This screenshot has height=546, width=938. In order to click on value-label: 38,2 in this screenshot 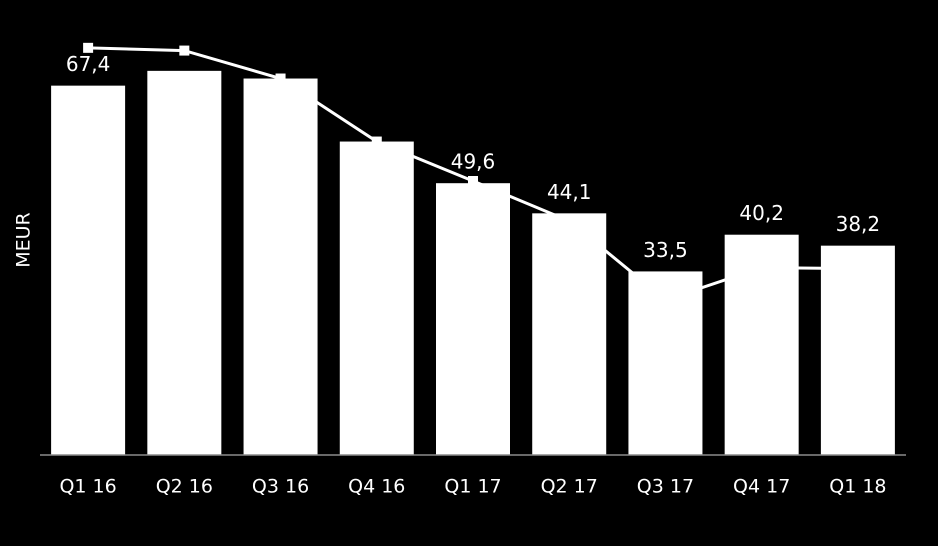, I will do `click(858, 224)`.